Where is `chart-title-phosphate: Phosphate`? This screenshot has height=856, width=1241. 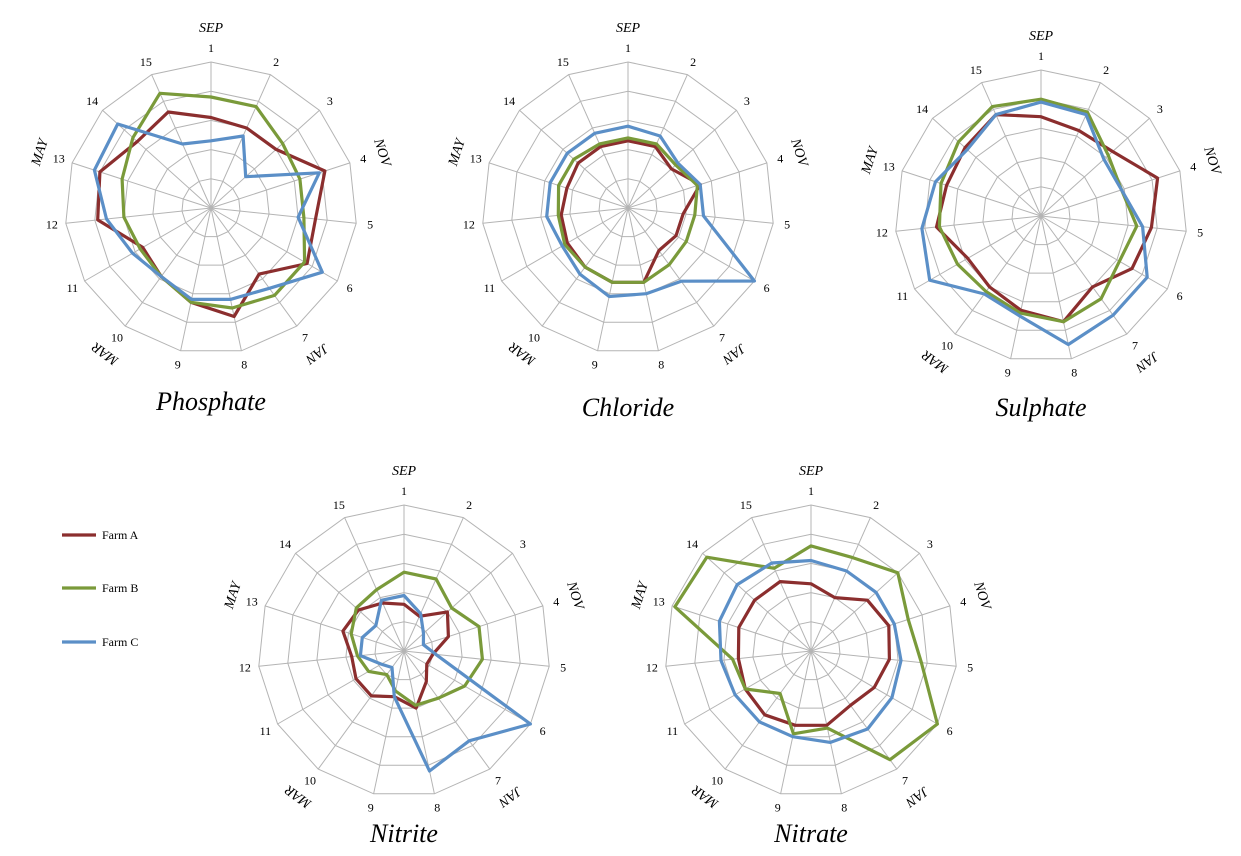 chart-title-phosphate: Phosphate is located at coordinates (210, 401).